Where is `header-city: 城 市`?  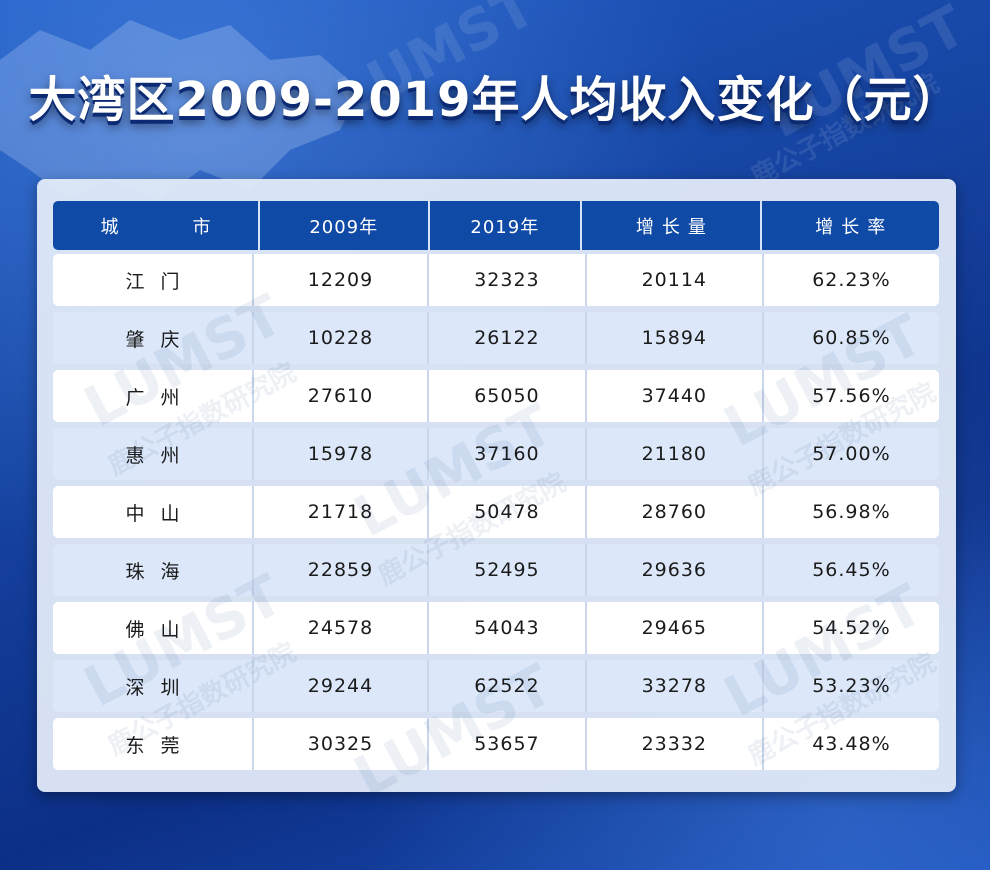 header-city: 城 市 is located at coordinates (169, 227).